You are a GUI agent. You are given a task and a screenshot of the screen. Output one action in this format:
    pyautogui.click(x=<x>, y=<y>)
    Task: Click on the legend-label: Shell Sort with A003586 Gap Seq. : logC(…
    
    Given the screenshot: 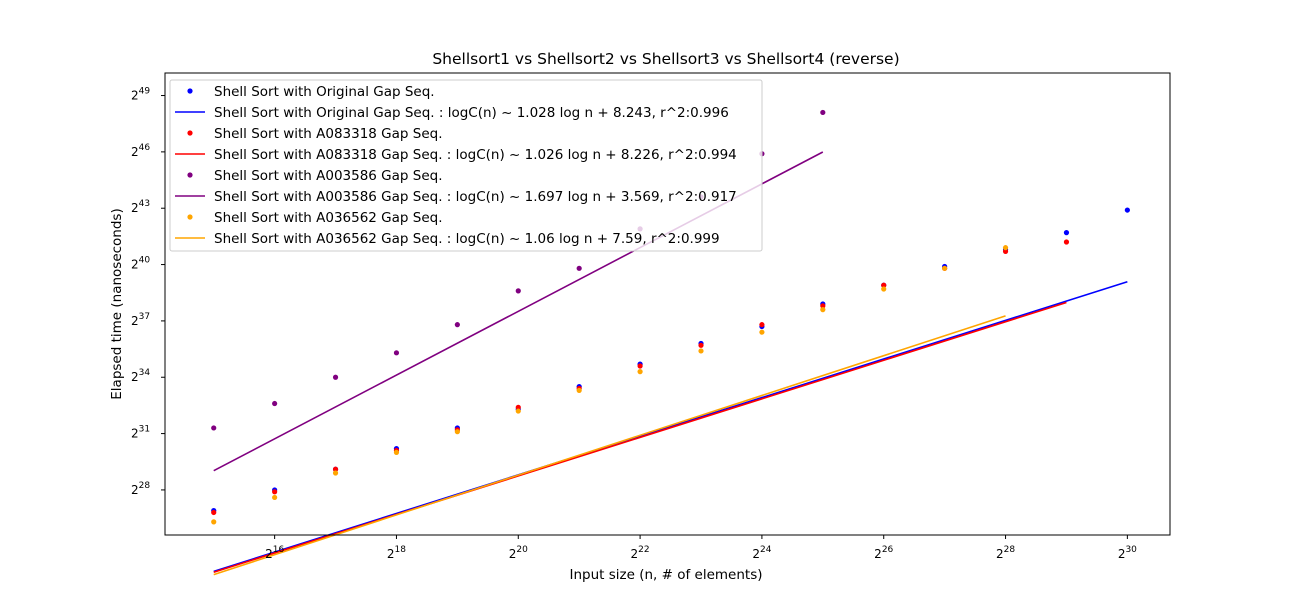 What is the action you would take?
    pyautogui.click(x=475, y=197)
    